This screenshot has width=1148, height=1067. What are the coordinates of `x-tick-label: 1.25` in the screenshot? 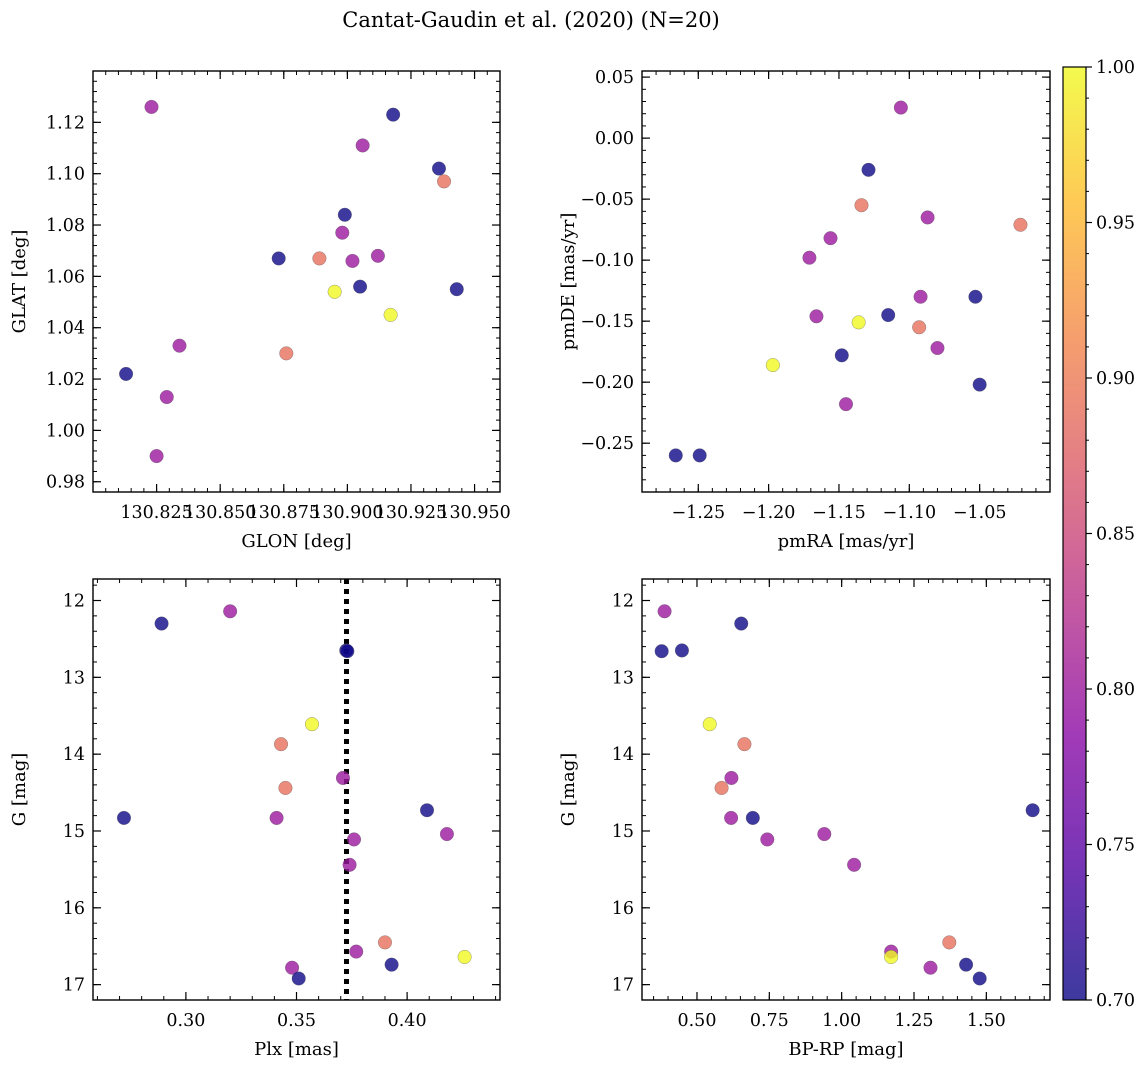 It's located at (914, 1021).